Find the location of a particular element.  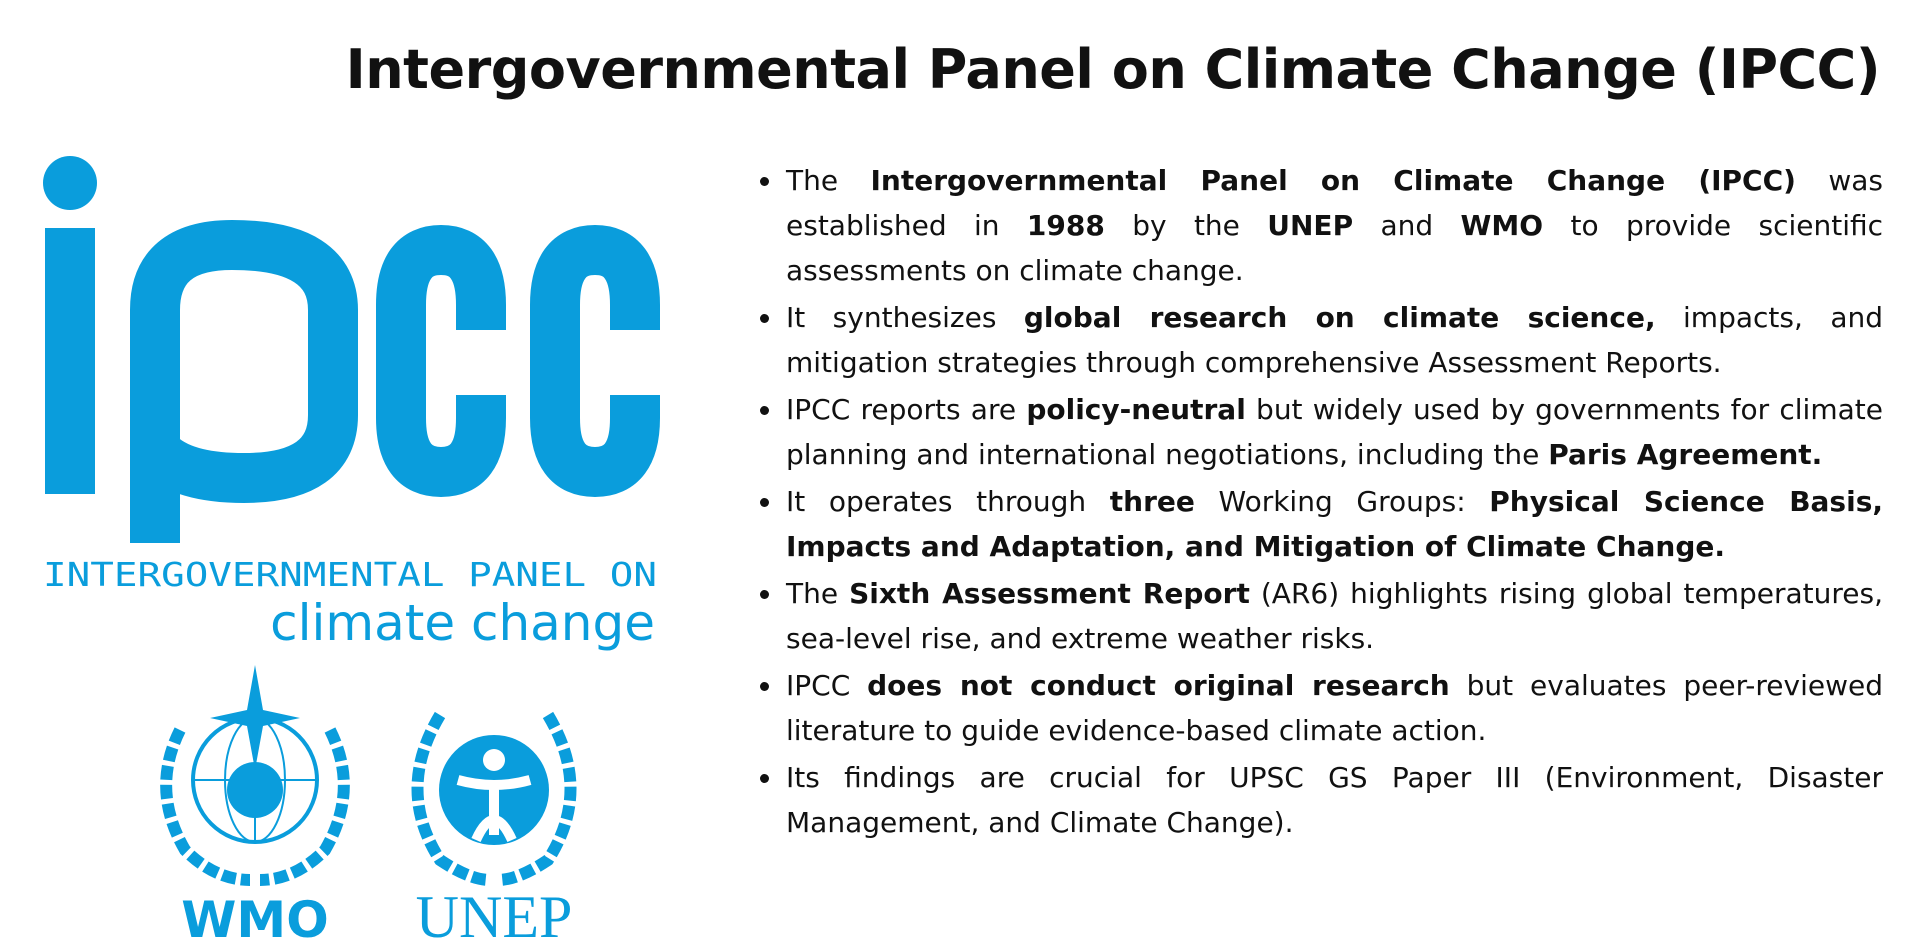

text: It synthesizes is located at coordinates (905, 317).